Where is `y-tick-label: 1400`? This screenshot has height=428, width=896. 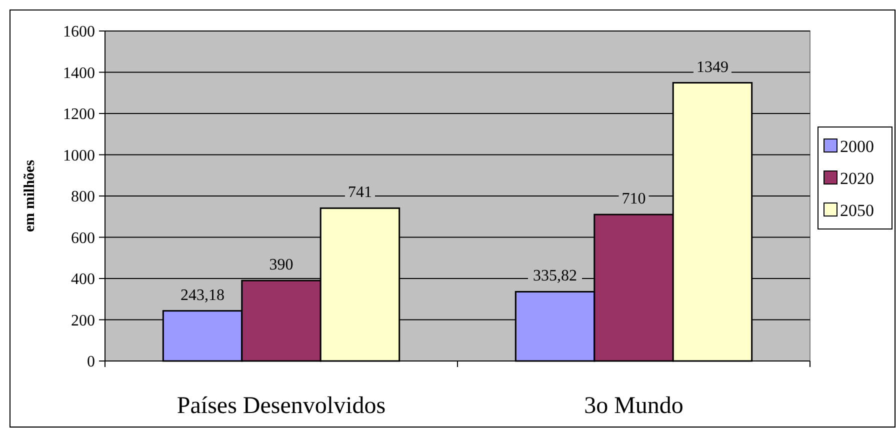 y-tick-label: 1400 is located at coordinates (79, 73).